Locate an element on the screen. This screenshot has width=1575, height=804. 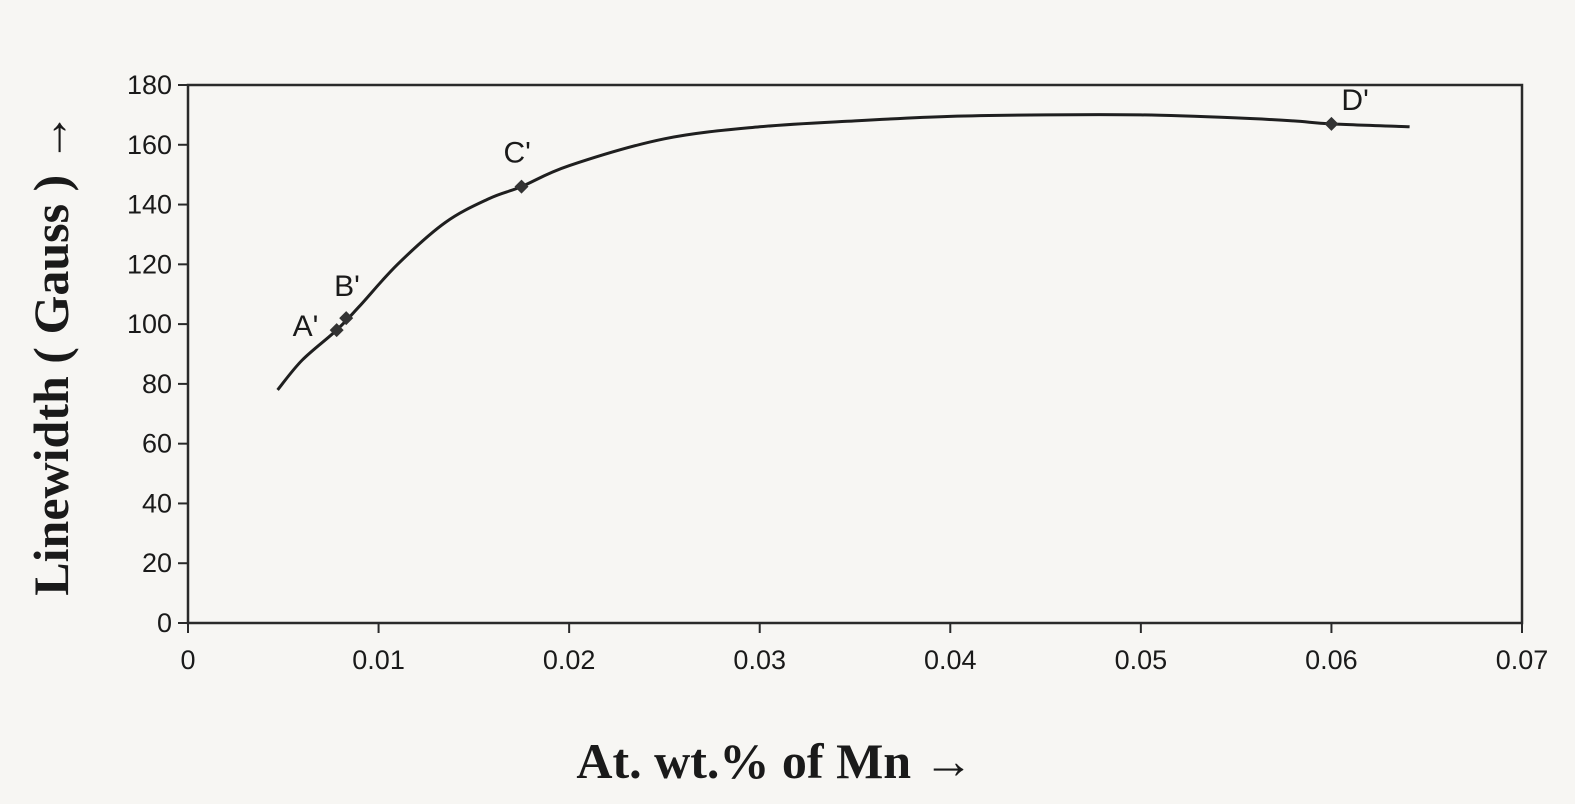
x-tick-label: 0.01 is located at coordinates (378, 660).